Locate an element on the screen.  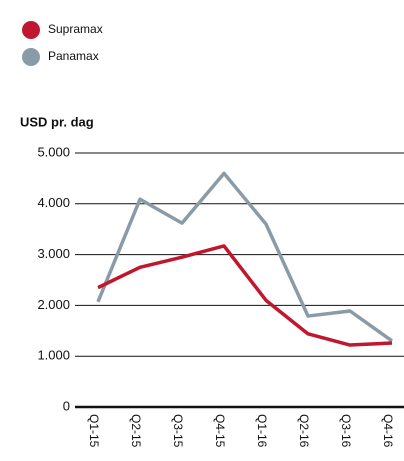
y-tick-label: 3.000 is located at coordinates (53, 253).